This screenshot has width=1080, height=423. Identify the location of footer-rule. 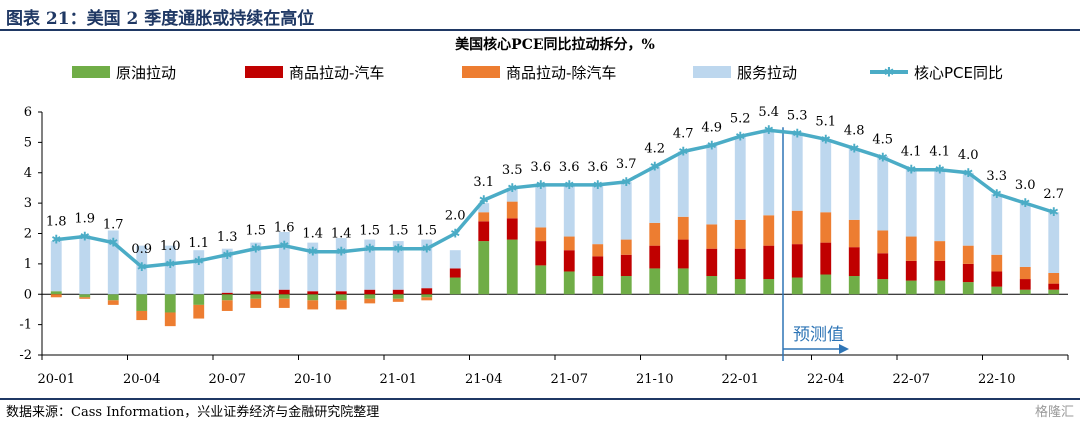
(540, 399).